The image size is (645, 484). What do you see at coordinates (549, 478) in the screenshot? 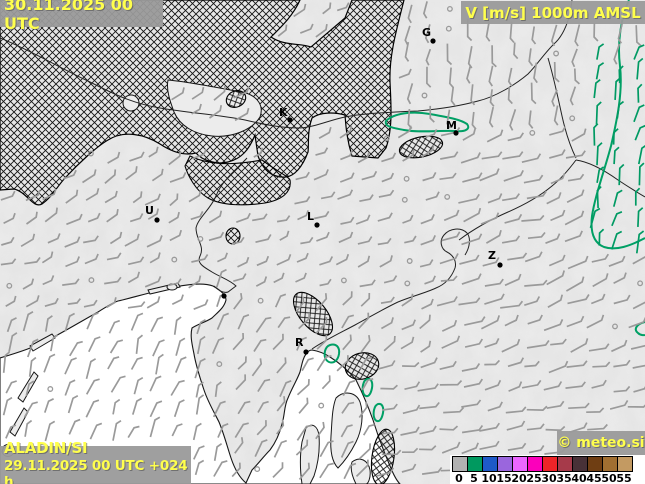
I see `legend-value: 30` at bounding box center [549, 478].